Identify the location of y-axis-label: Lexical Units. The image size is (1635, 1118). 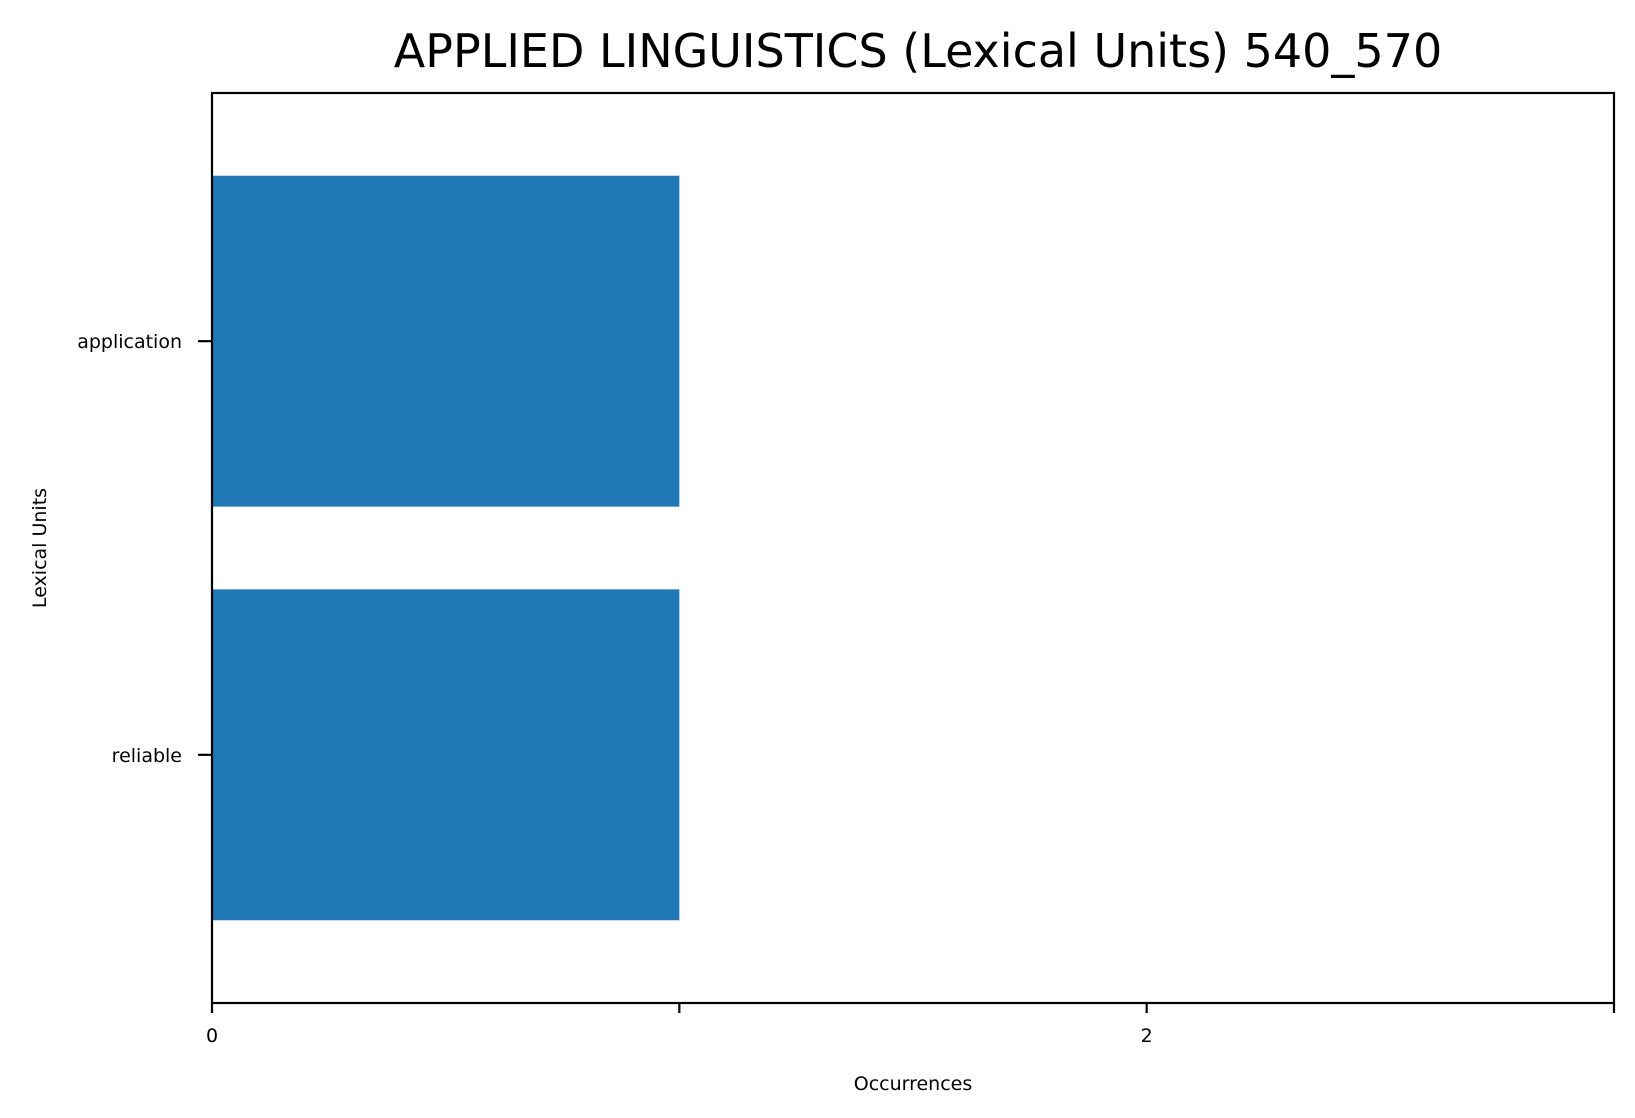
(40, 548).